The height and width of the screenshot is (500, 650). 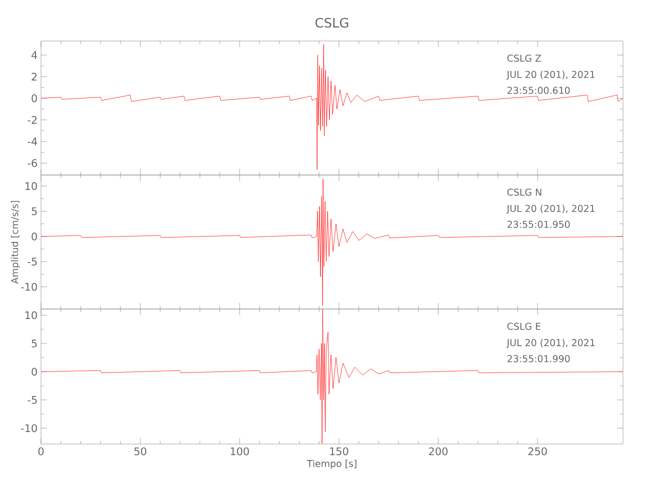 What do you see at coordinates (33, 142) in the screenshot?
I see `y-tick-label: -4` at bounding box center [33, 142].